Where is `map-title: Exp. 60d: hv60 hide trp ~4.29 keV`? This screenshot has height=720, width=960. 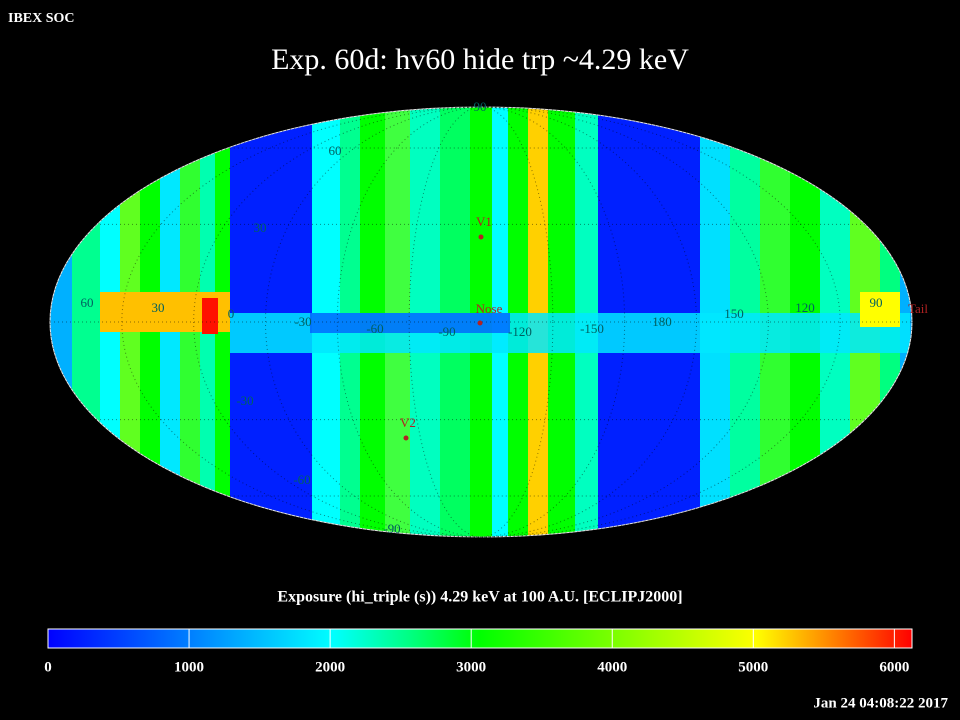
map-title: Exp. 60d: hv60 hide trp ~4.29 keV is located at coordinates (480, 59).